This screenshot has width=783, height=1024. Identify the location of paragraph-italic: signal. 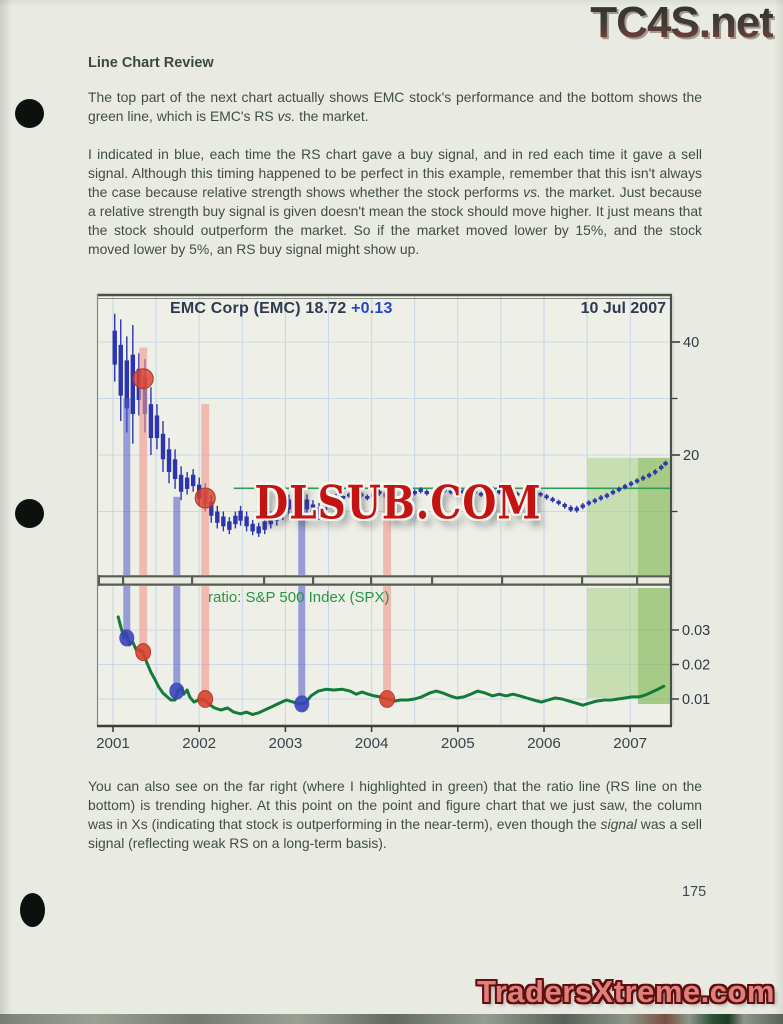
(618, 824).